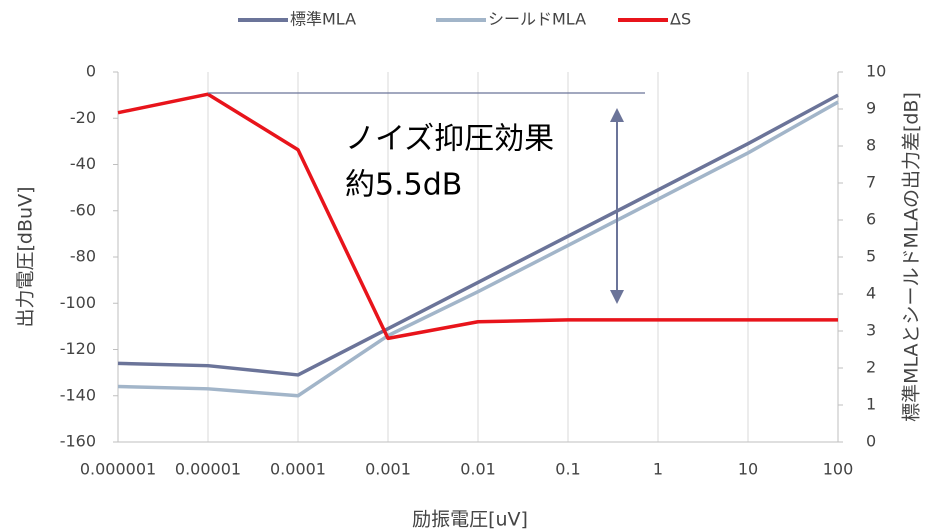 The height and width of the screenshot is (532, 932). Describe the element at coordinates (876, 71) in the screenshot. I see `y2-tick-label: 10` at that location.